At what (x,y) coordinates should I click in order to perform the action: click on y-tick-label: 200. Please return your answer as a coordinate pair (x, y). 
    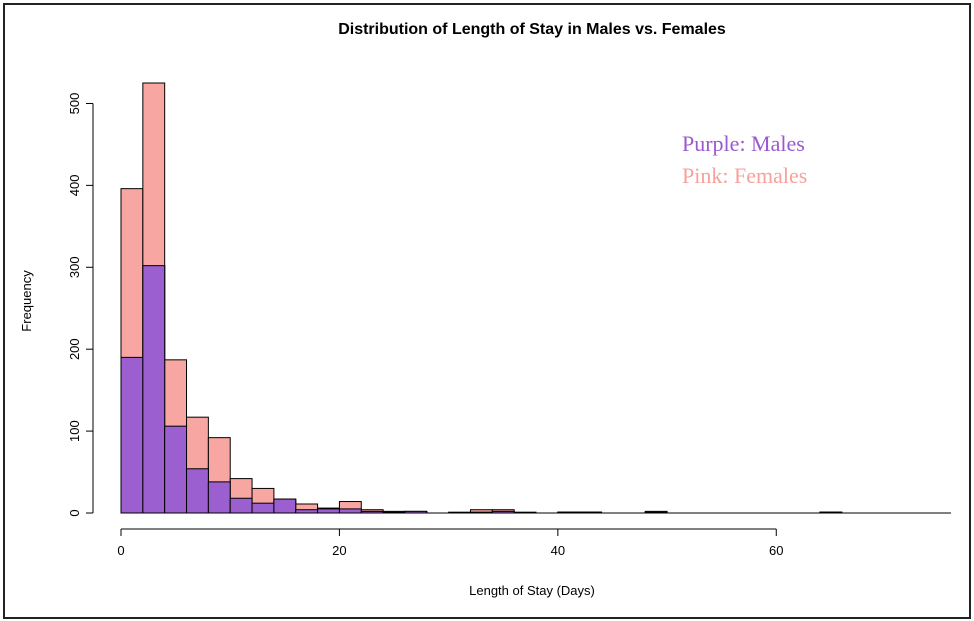
    Looking at the image, I should click on (74, 349).